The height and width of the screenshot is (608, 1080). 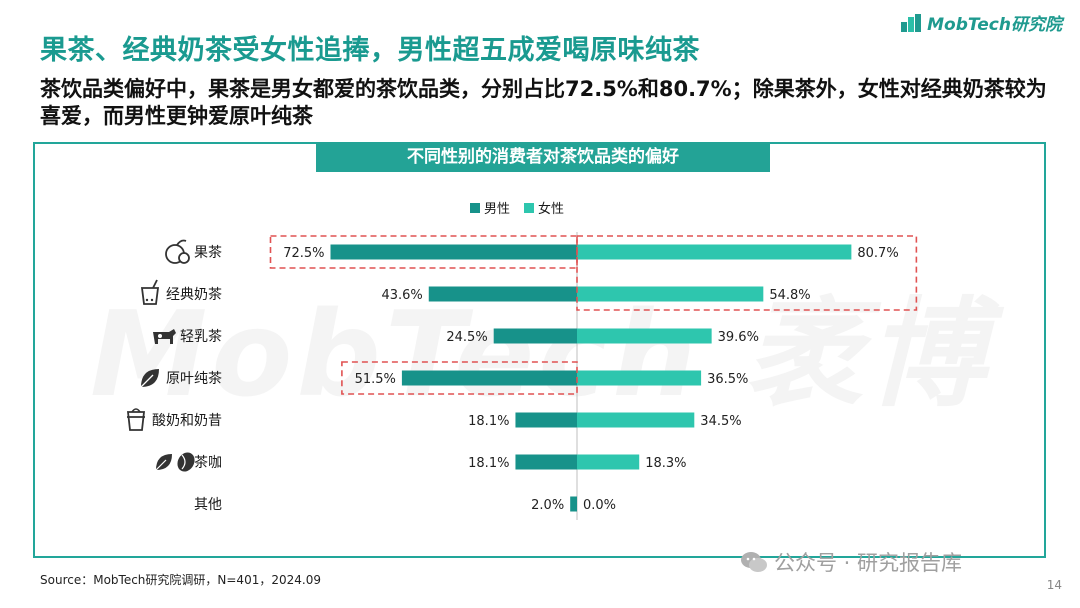 I want to click on wechat-icon, so click(x=754, y=562).